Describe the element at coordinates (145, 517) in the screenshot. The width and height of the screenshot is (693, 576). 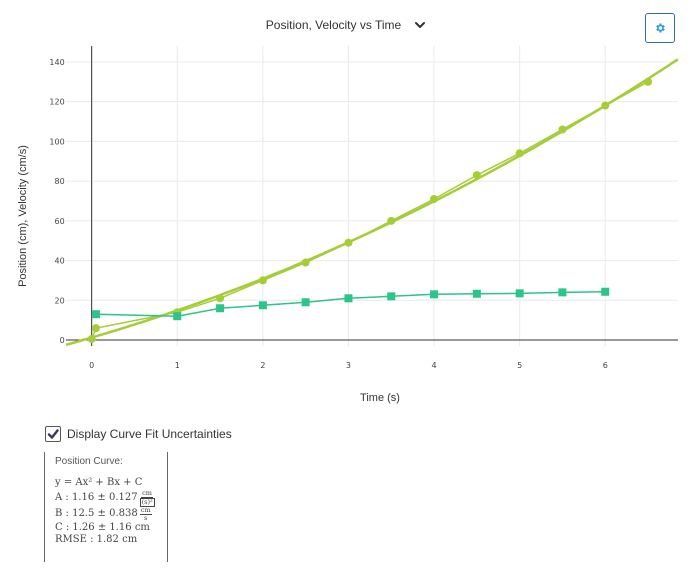
I see `fit-param-b-unit-den: s` at that location.